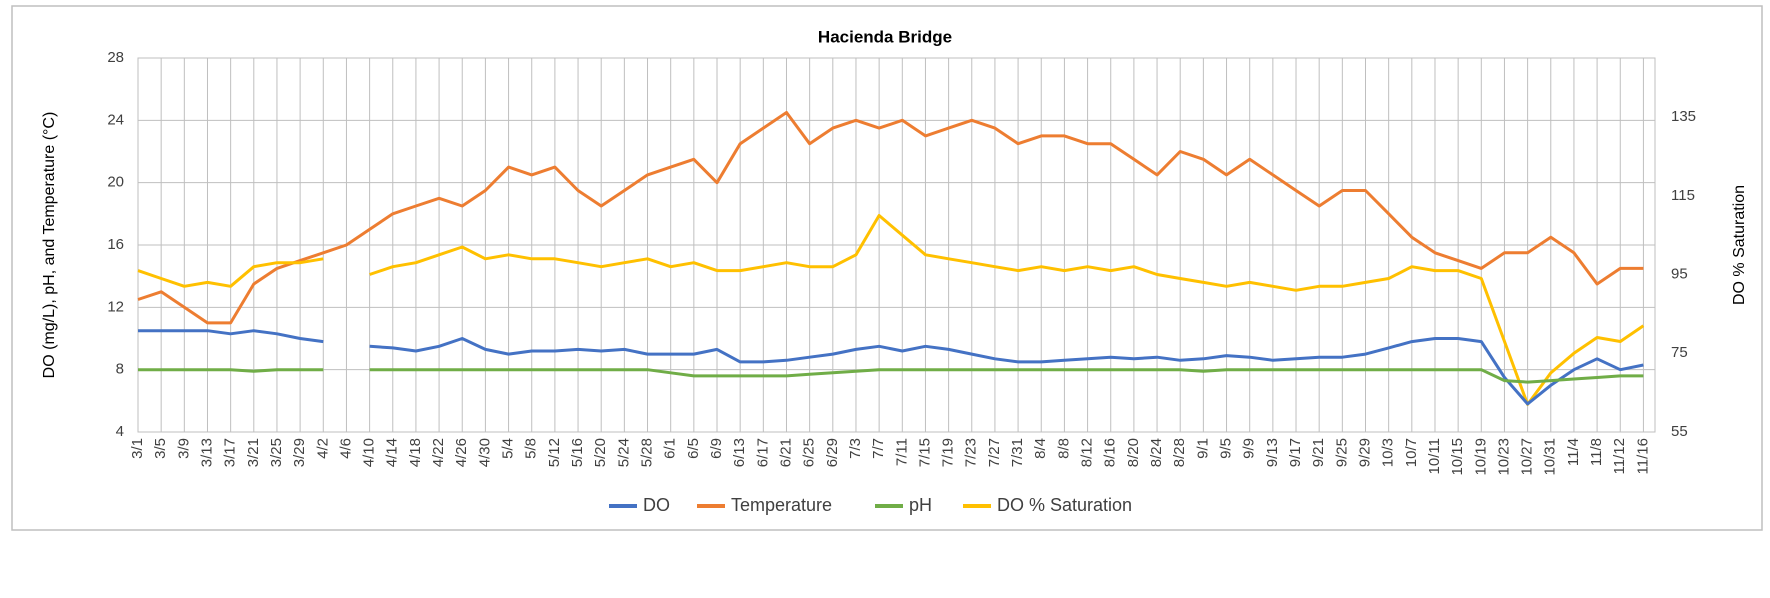 This screenshot has height=598, width=1770. I want to click on x-tick-label: 6/1, so click(670, 448).